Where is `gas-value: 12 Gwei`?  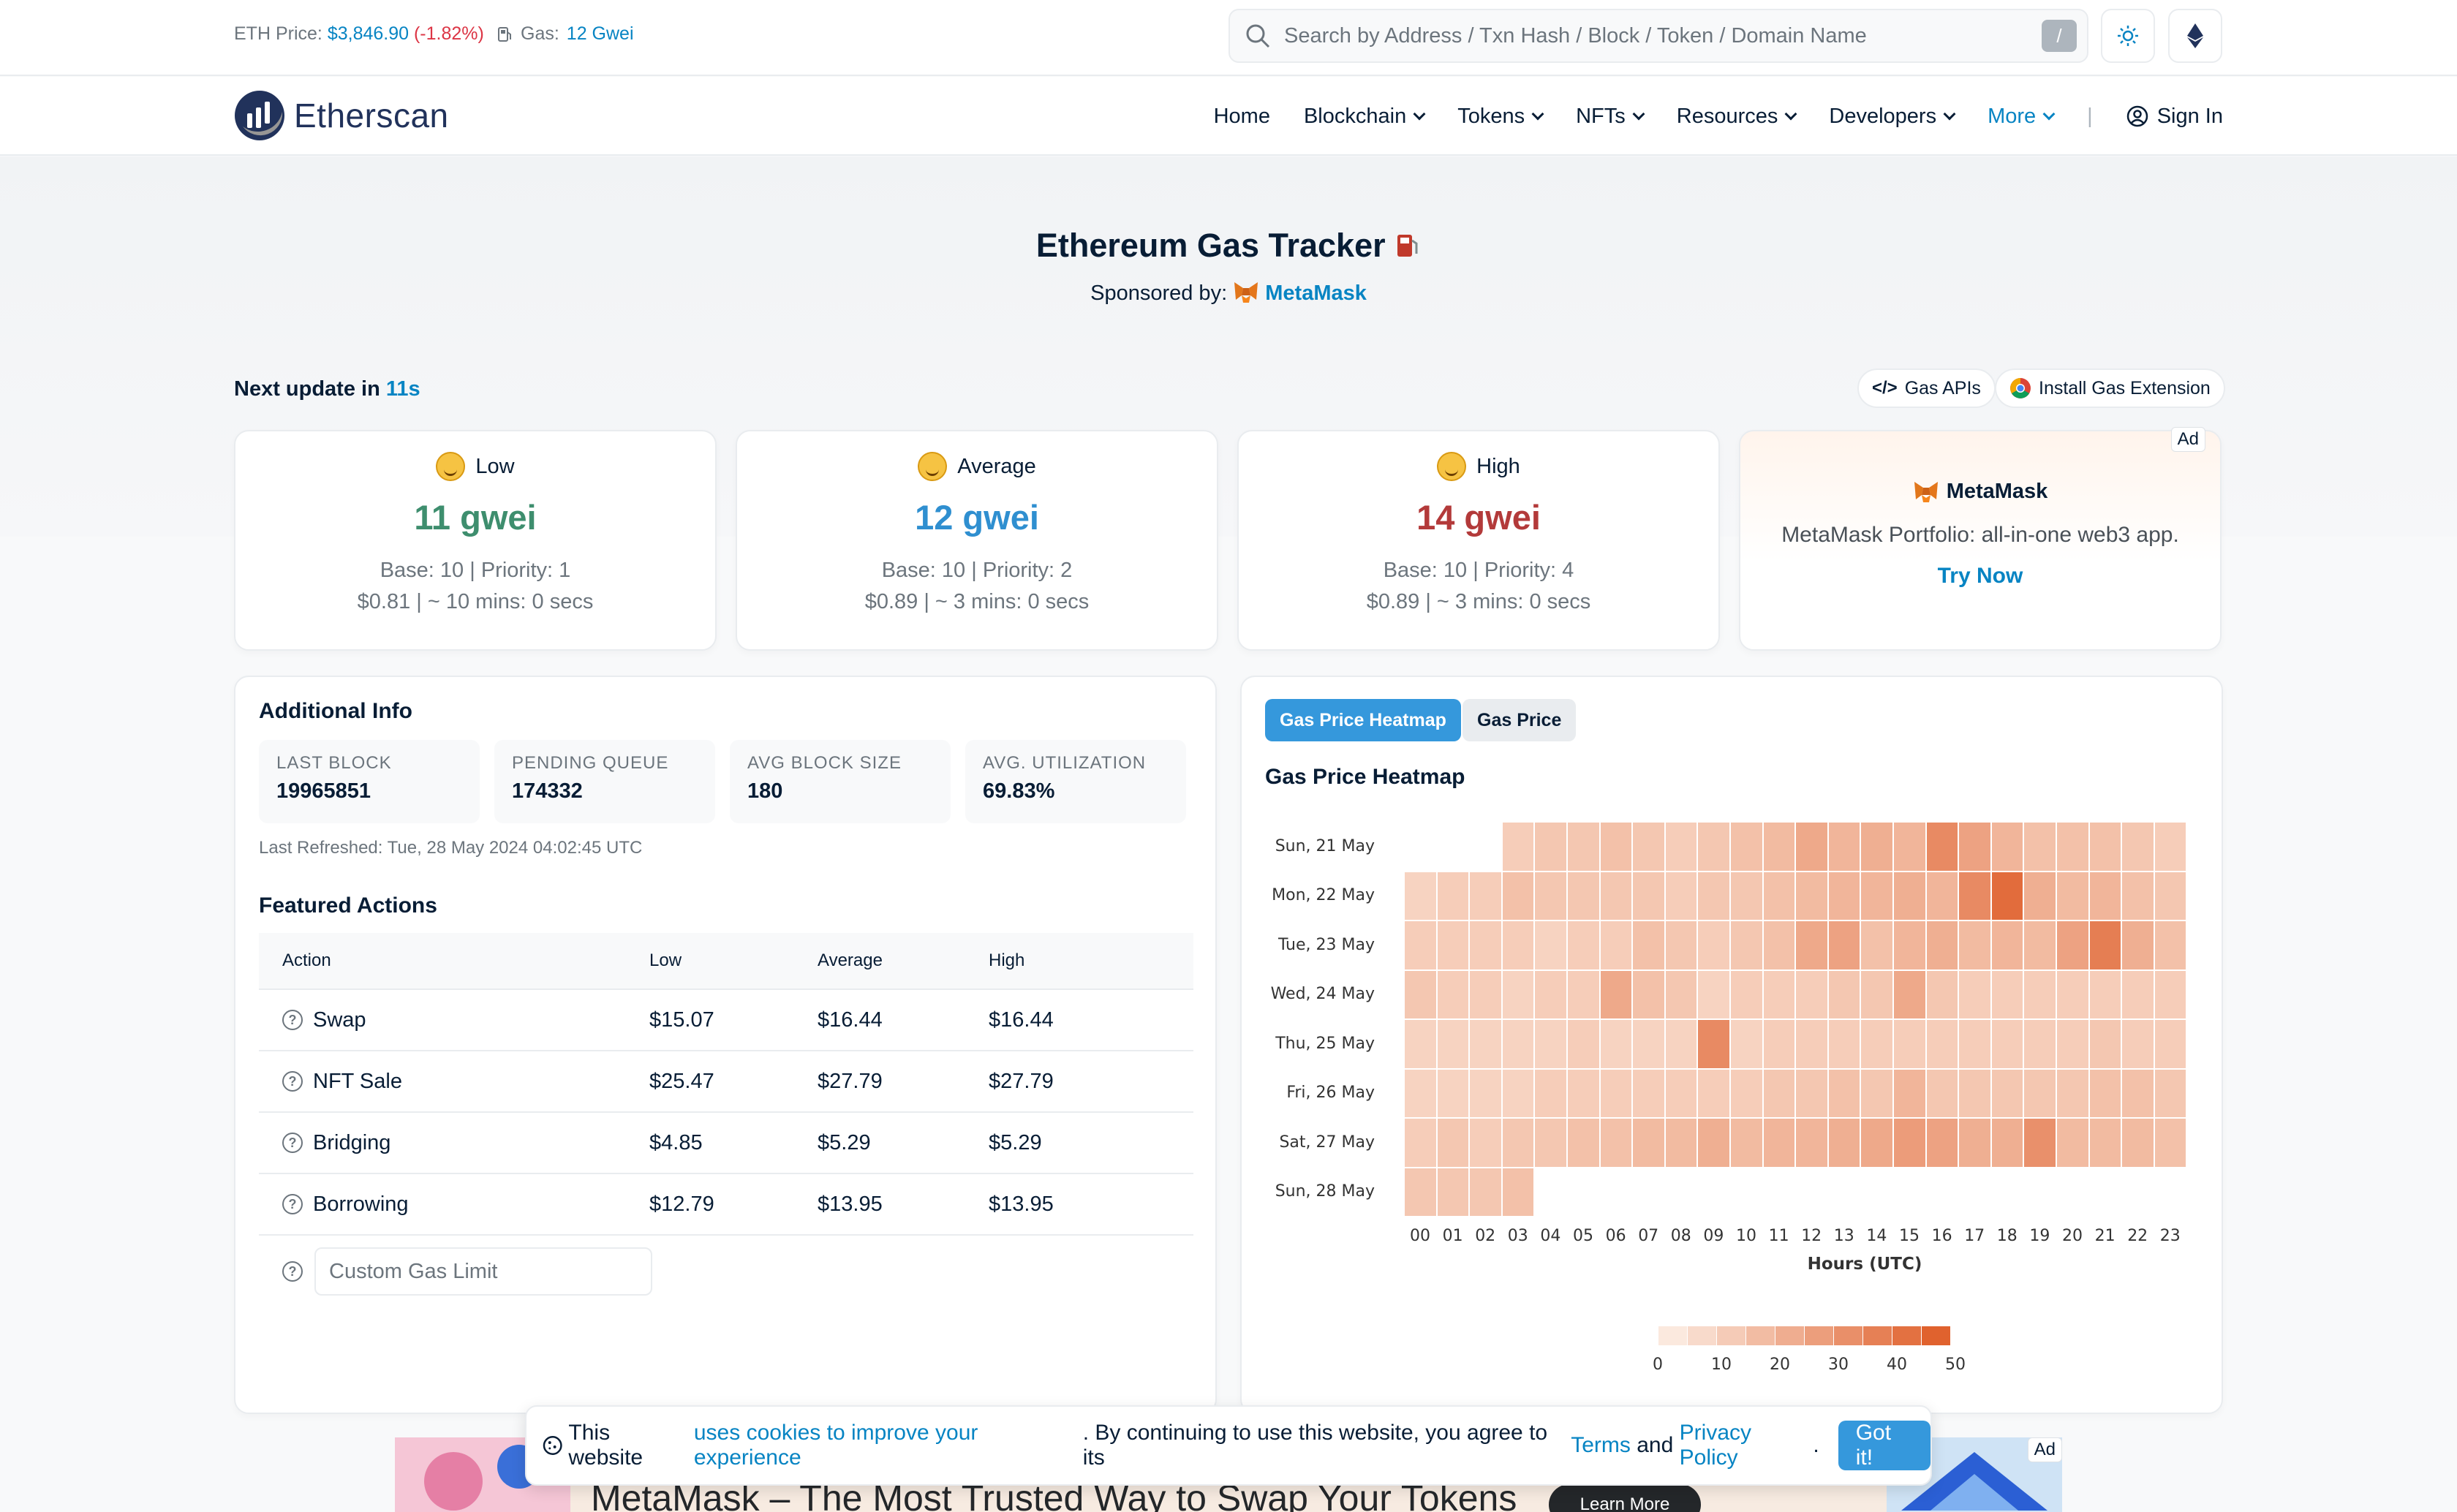 gas-value: 12 Gwei is located at coordinates (600, 33).